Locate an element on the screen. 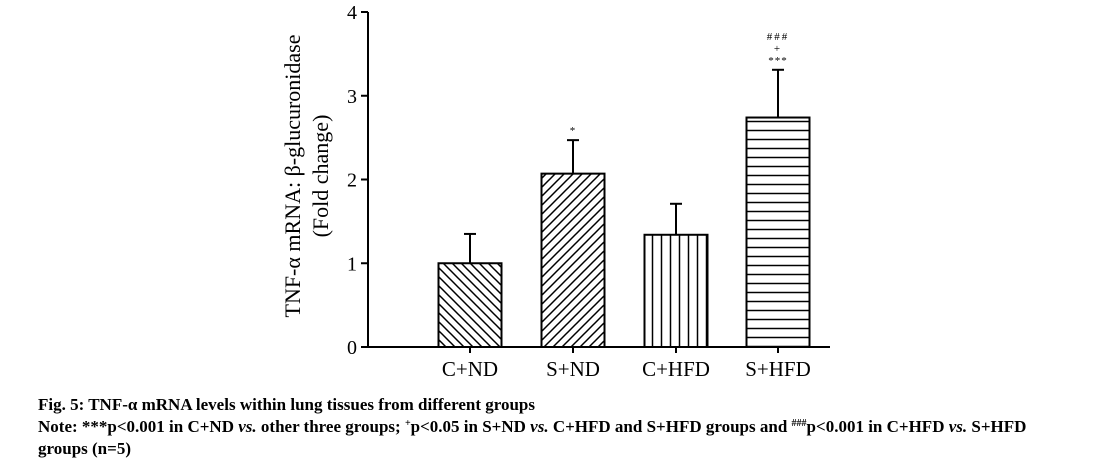  significance-marker: *** is located at coordinates (778, 61).